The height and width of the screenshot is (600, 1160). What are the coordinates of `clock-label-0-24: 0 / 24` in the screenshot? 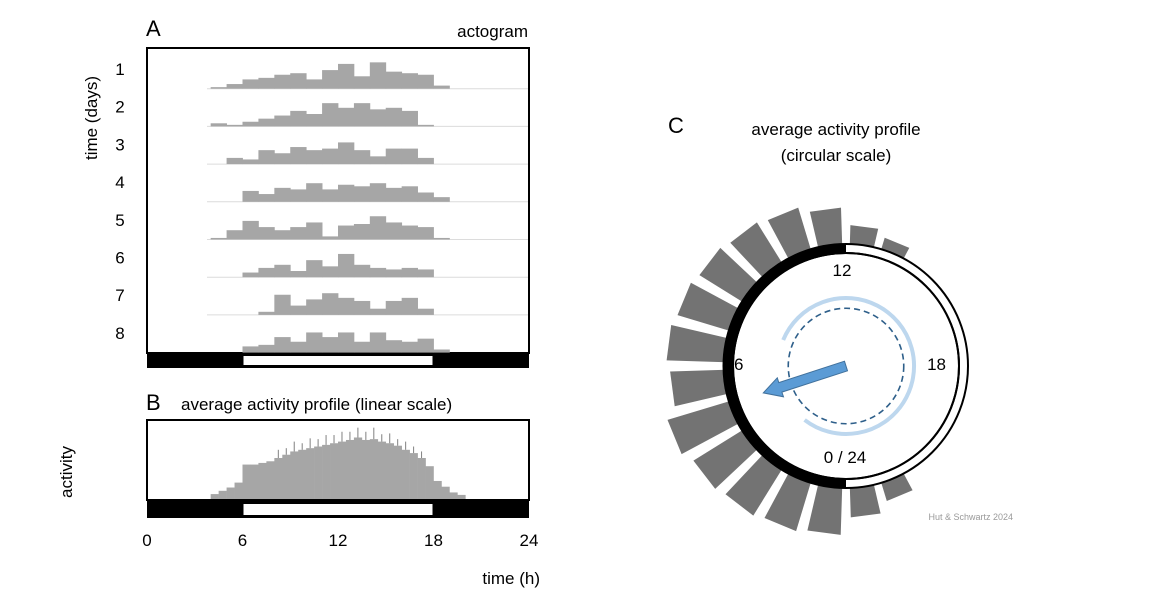 It's located at (845, 457).